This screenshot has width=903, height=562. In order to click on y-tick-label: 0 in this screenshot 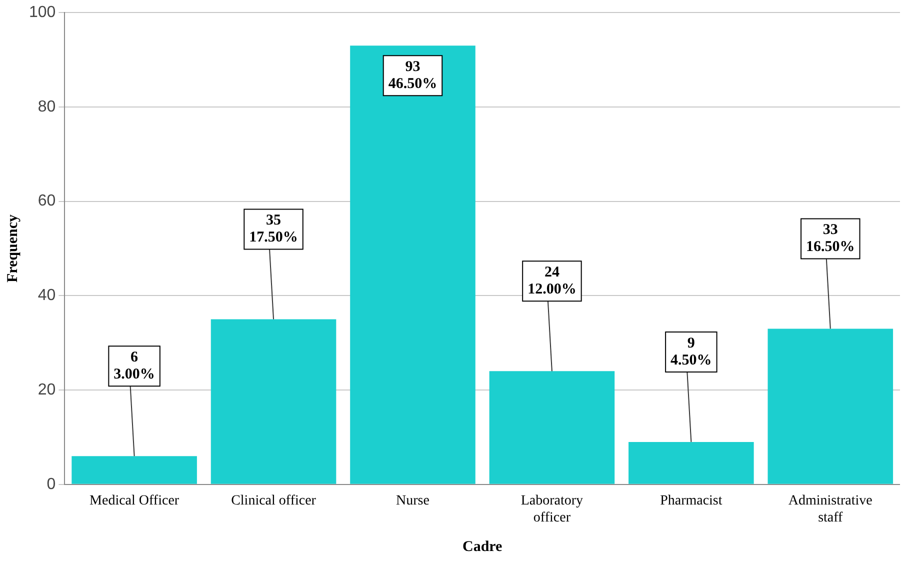, I will do `click(51, 484)`.